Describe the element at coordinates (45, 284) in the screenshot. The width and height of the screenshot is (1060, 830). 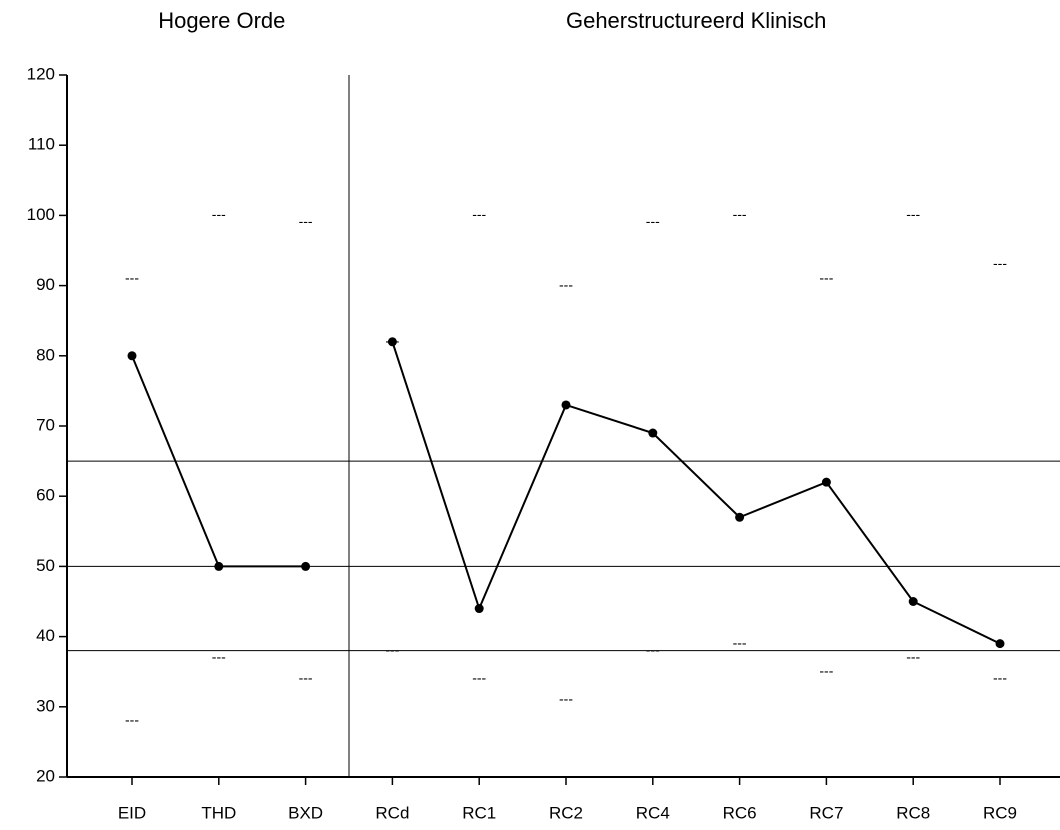
I see `y-tick-label: 90` at that location.